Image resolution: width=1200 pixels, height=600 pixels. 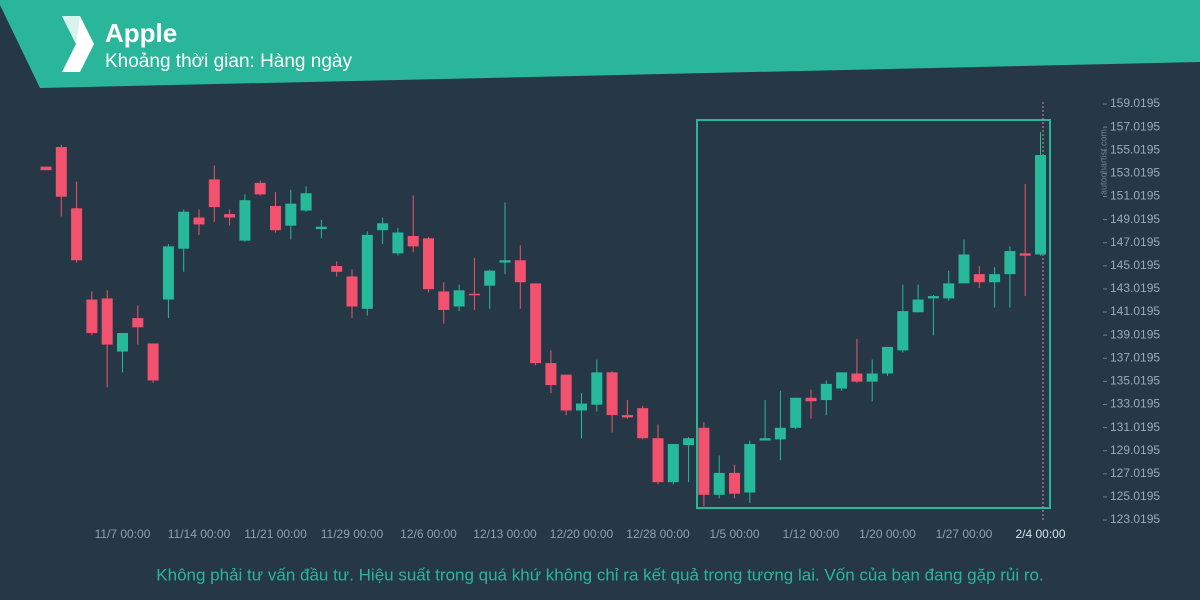 I want to click on y-tick-label: 159.0195, so click(x=1135, y=103).